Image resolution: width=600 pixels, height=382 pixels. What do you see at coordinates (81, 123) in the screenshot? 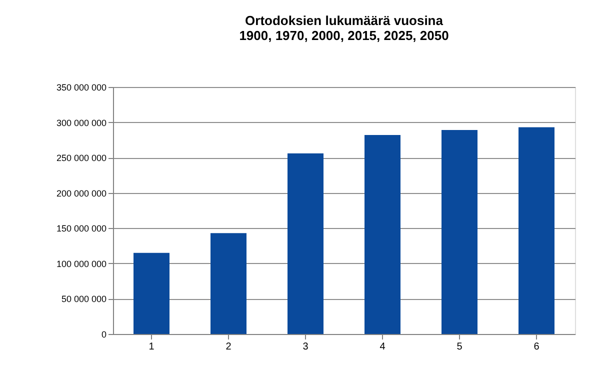
I see `y-tick-label: 300 000 000` at bounding box center [81, 123].